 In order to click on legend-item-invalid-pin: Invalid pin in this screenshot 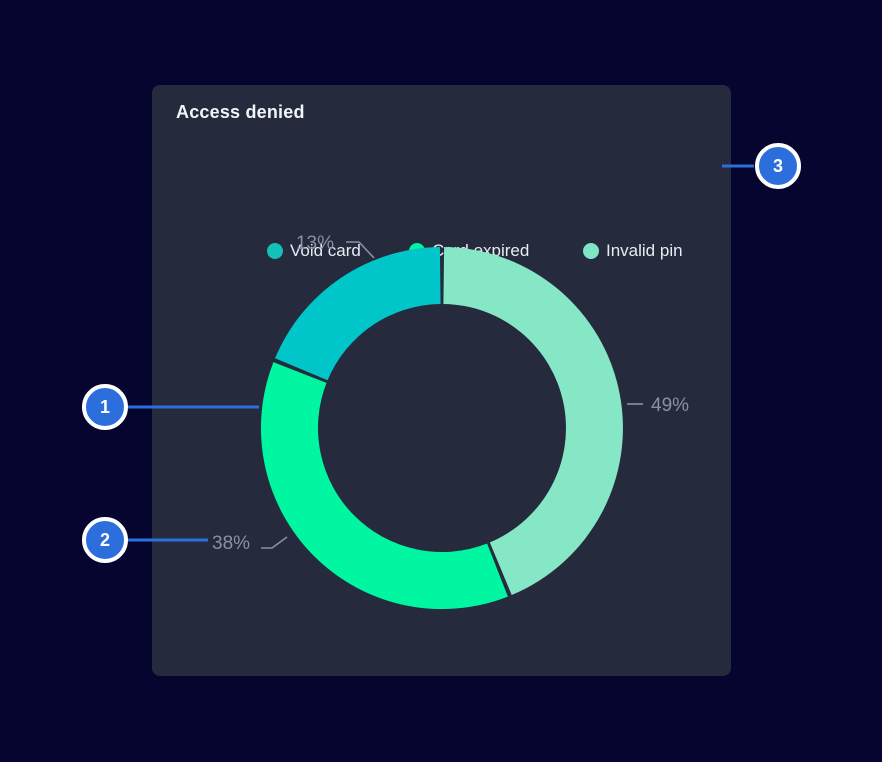, I will do `click(633, 251)`.